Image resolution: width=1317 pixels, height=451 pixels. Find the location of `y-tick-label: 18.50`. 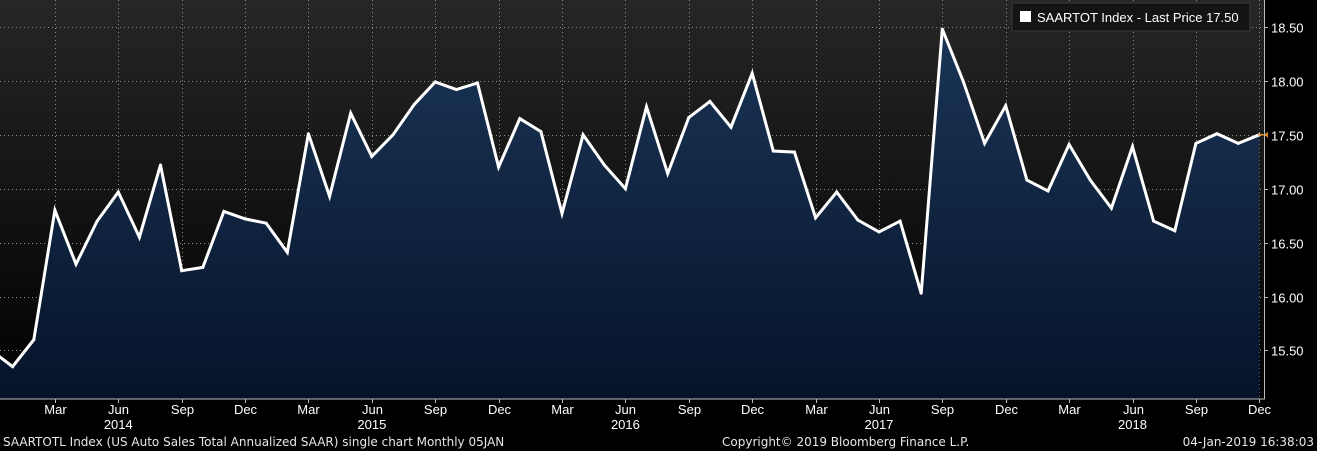

y-tick-label: 18.50 is located at coordinates (1287, 28).